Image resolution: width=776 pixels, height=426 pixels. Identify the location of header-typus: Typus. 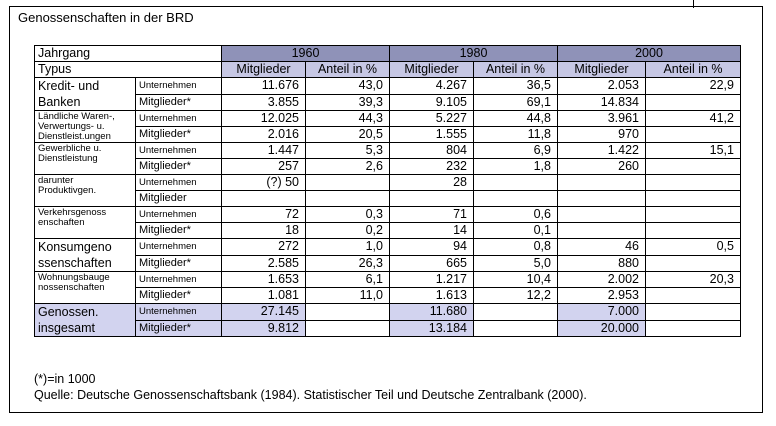
(128, 69).